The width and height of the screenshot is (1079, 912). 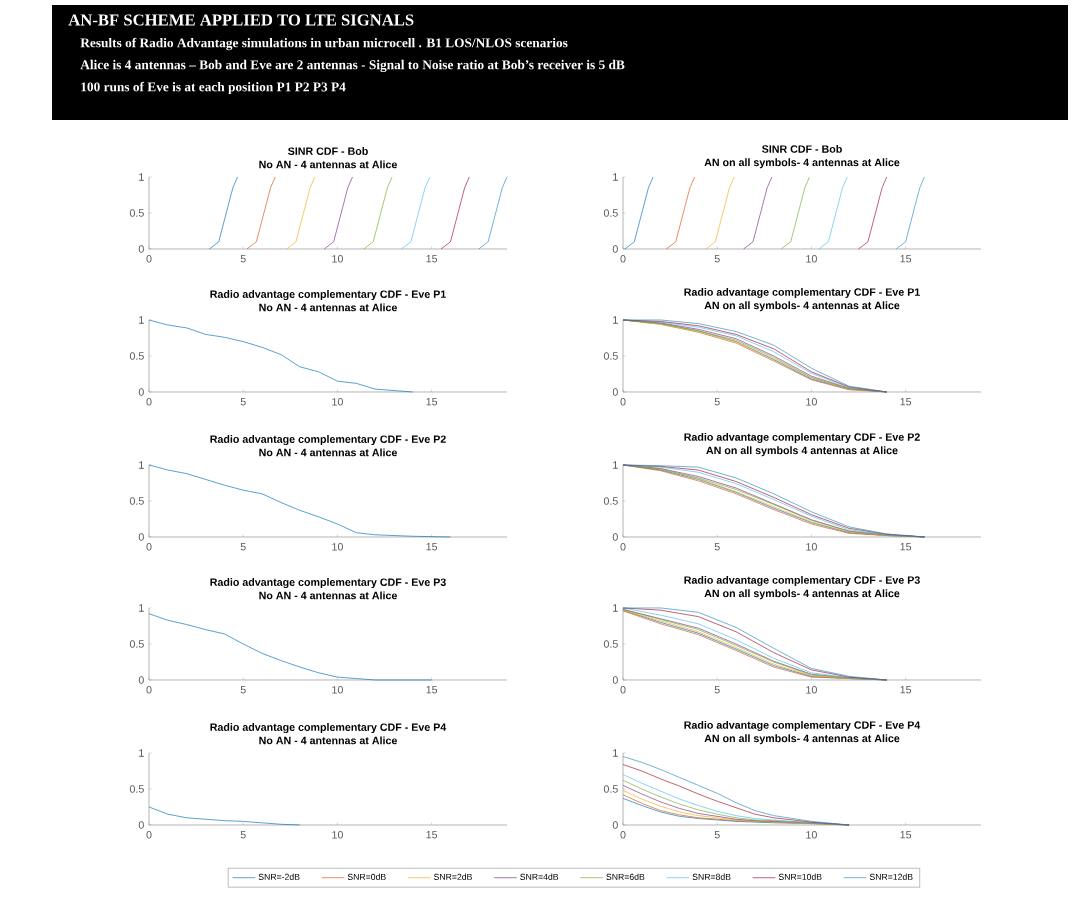 What do you see at coordinates (800, 876) in the screenshot?
I see `legend-label: SNR=10dB` at bounding box center [800, 876].